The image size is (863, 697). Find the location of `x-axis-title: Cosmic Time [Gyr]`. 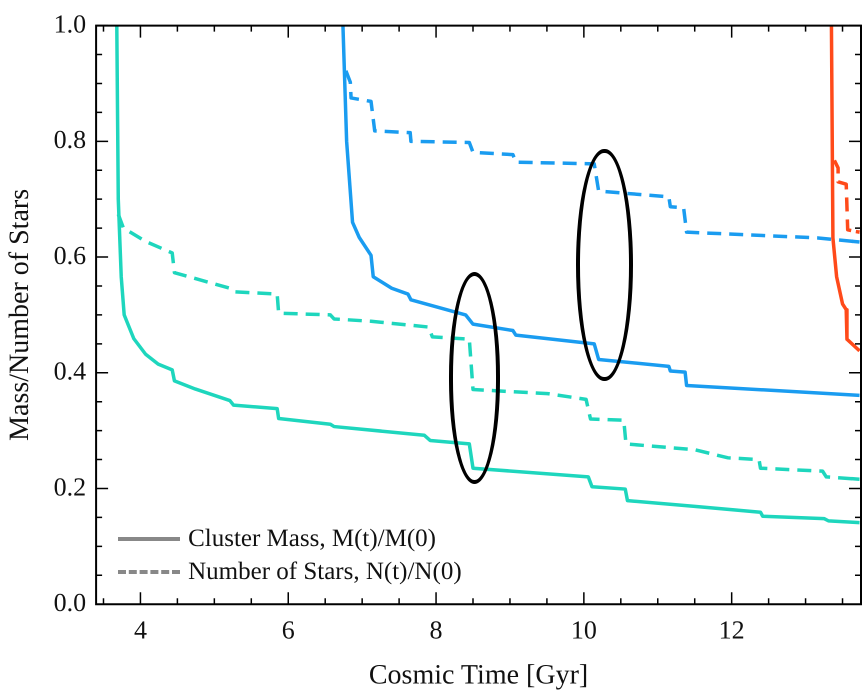

x-axis-title: Cosmic Time [Gyr] is located at coordinates (478, 675).